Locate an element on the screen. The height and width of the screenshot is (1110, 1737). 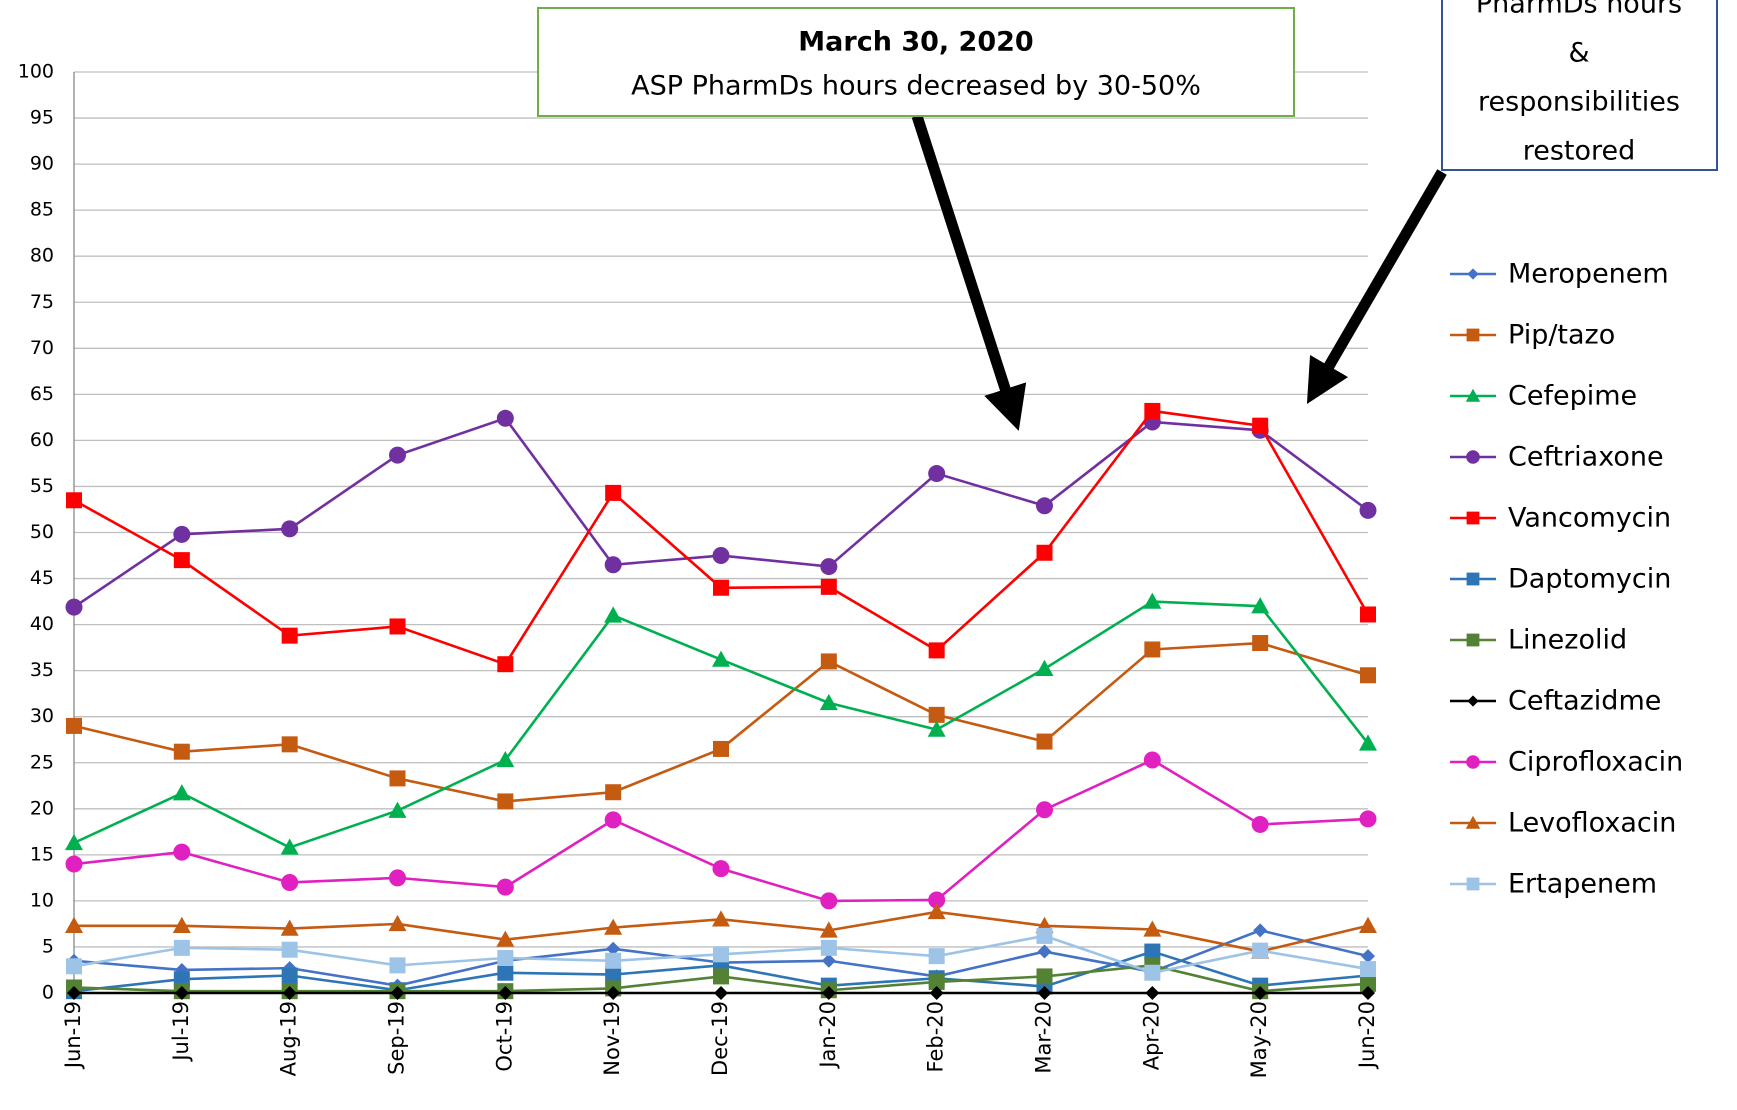
annotation: PharmDs hours & responsibilities restored is located at coordinates (1579, 83).